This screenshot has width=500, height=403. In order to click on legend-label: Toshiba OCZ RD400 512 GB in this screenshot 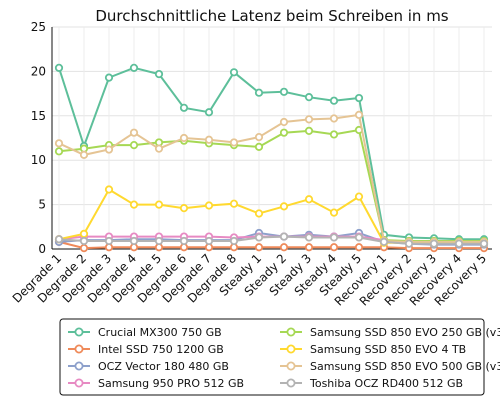, I will do `click(386, 383)`.